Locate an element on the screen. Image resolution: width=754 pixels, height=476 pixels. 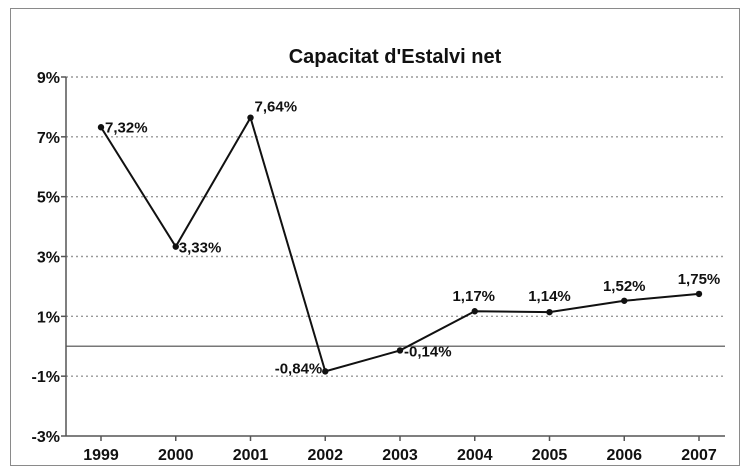
x-tick-label: 2004 is located at coordinates (475, 455).